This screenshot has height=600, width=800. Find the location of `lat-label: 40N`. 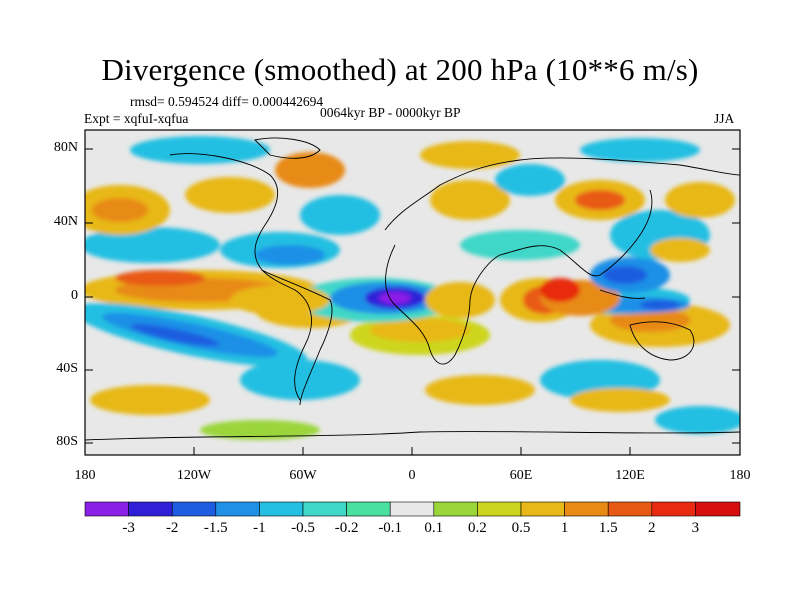

lat-label: 40N is located at coordinates (65, 221).